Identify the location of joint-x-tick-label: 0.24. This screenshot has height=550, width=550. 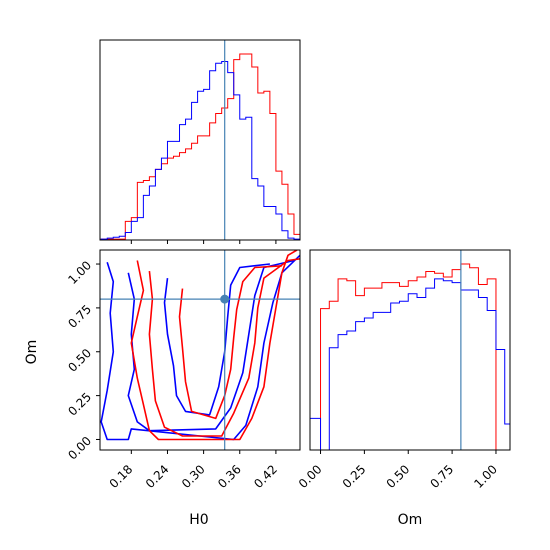
(157, 476).